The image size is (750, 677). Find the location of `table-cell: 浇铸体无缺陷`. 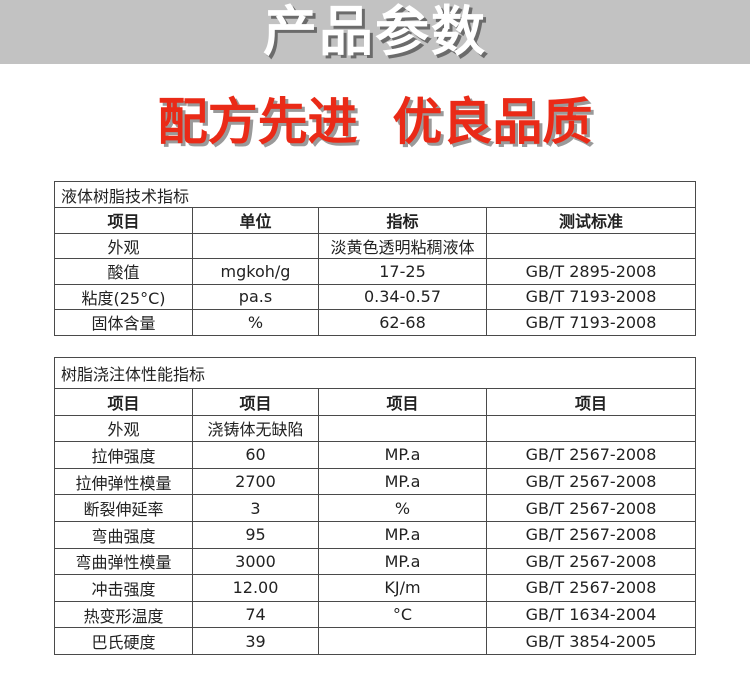

table-cell: 浇铸体无缺陷 is located at coordinates (255, 428).